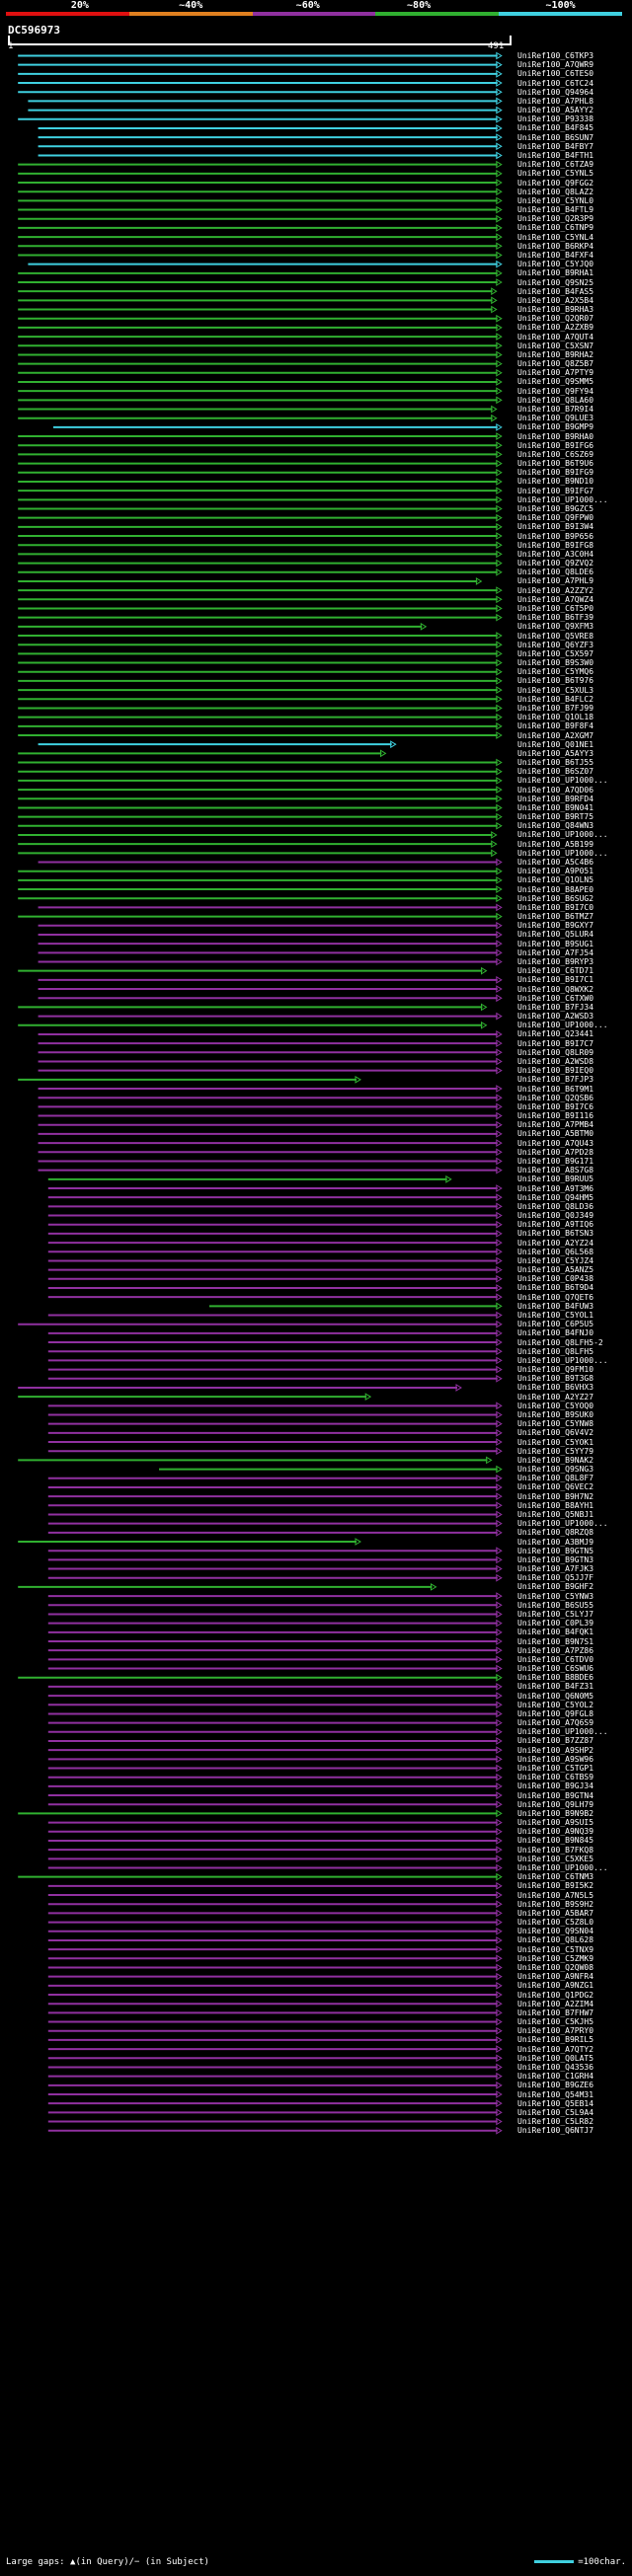  Describe the element at coordinates (556, 155) in the screenshot. I see `hit-label: UniRef100_B4FTH1` at that location.